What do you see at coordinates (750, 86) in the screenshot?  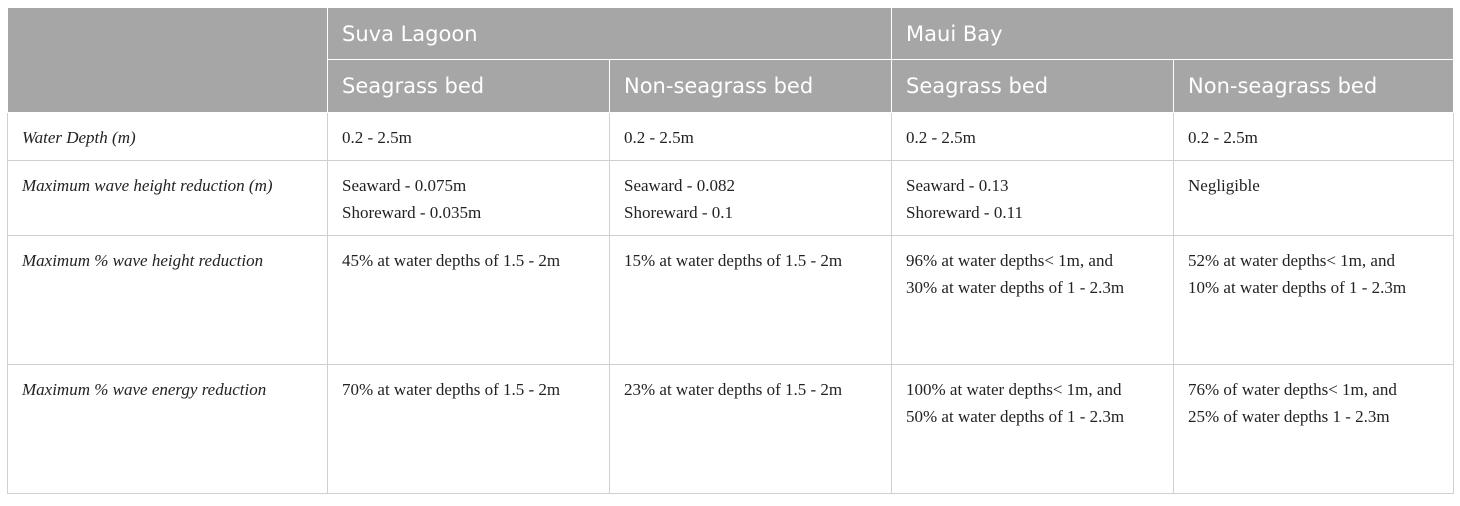 I see `subheader-suva-non-seagrass: Non-seagrass bed` at bounding box center [750, 86].